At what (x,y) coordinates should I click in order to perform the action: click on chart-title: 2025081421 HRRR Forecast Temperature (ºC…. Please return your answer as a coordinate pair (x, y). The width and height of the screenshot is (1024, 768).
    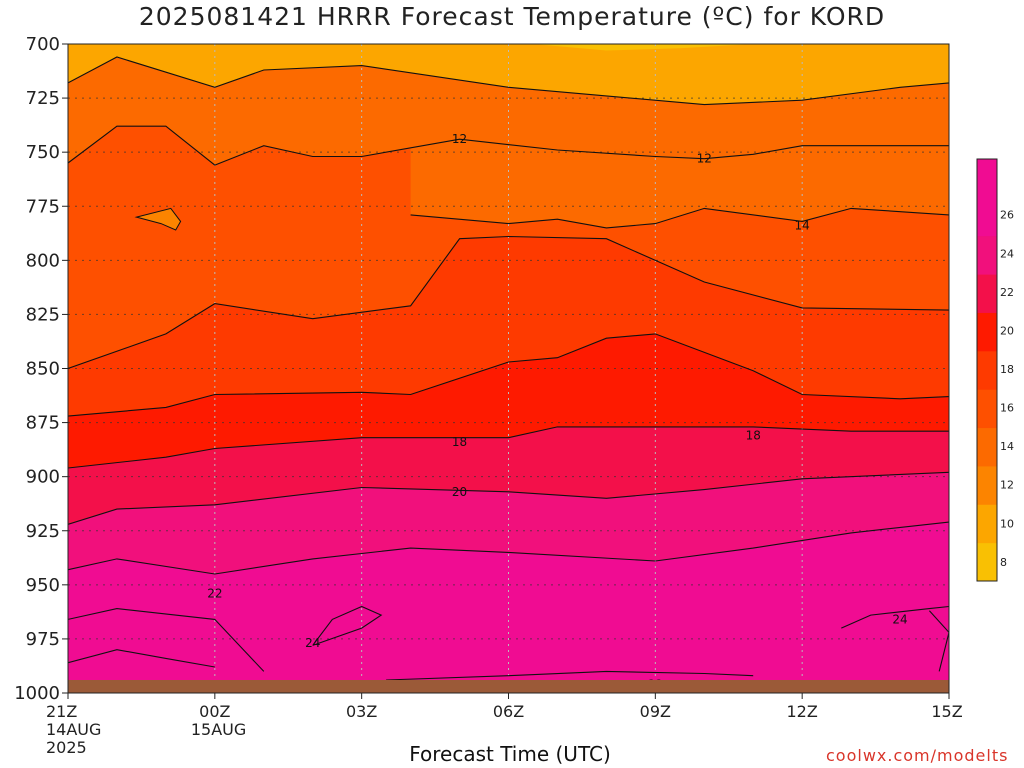
    Looking at the image, I should click on (512, 16).